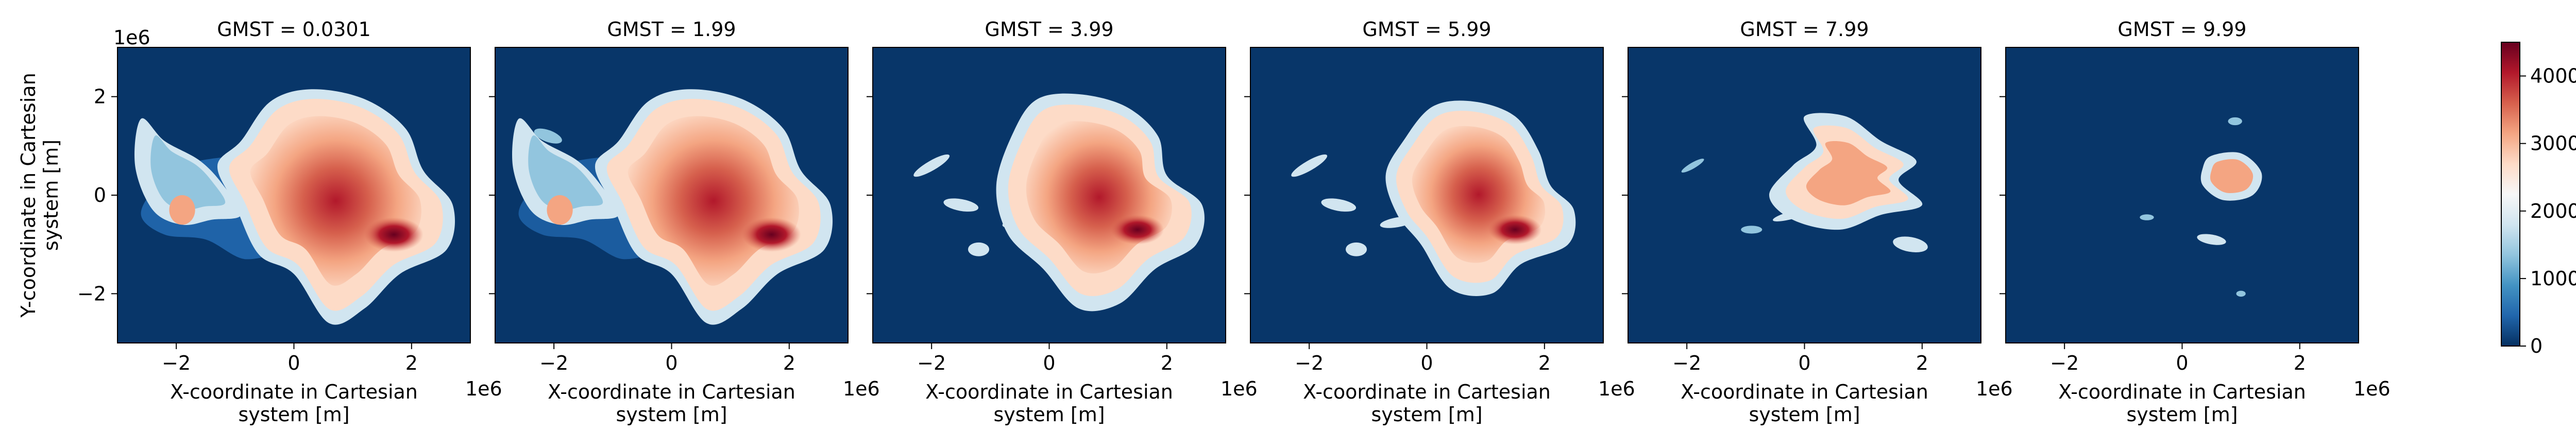 Image resolution: width=2576 pixels, height=448 pixels. What do you see at coordinates (100, 96) in the screenshot?
I see `y-tick-label: 2` at bounding box center [100, 96].